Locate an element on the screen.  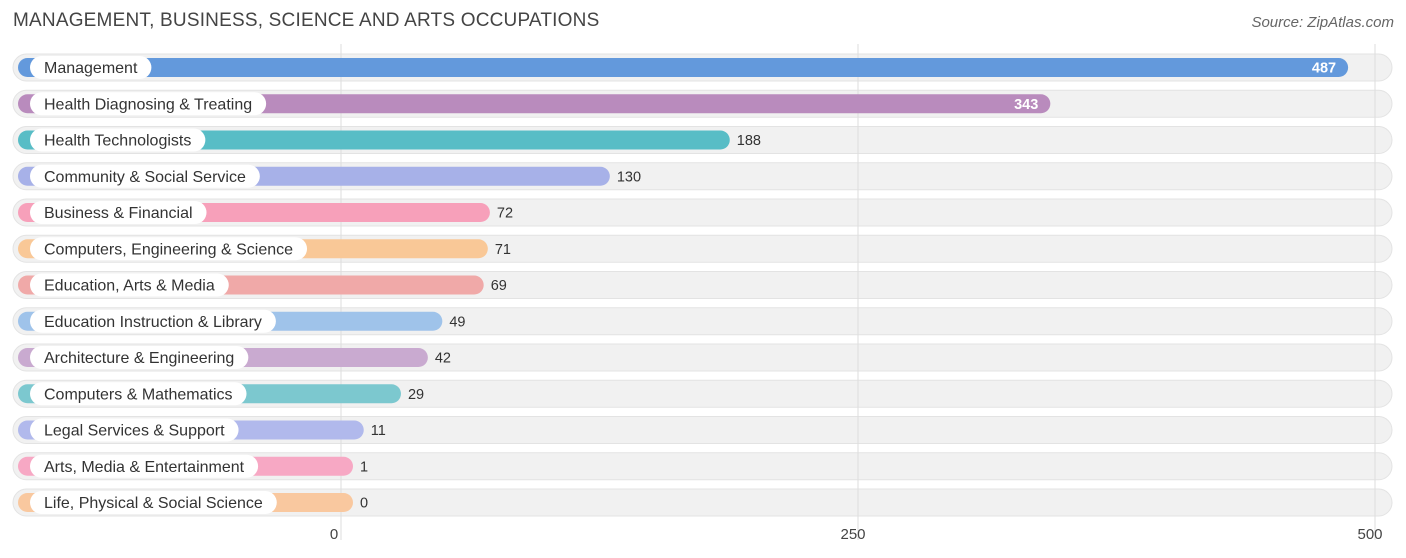
category-label: Management is located at coordinates (91, 68).